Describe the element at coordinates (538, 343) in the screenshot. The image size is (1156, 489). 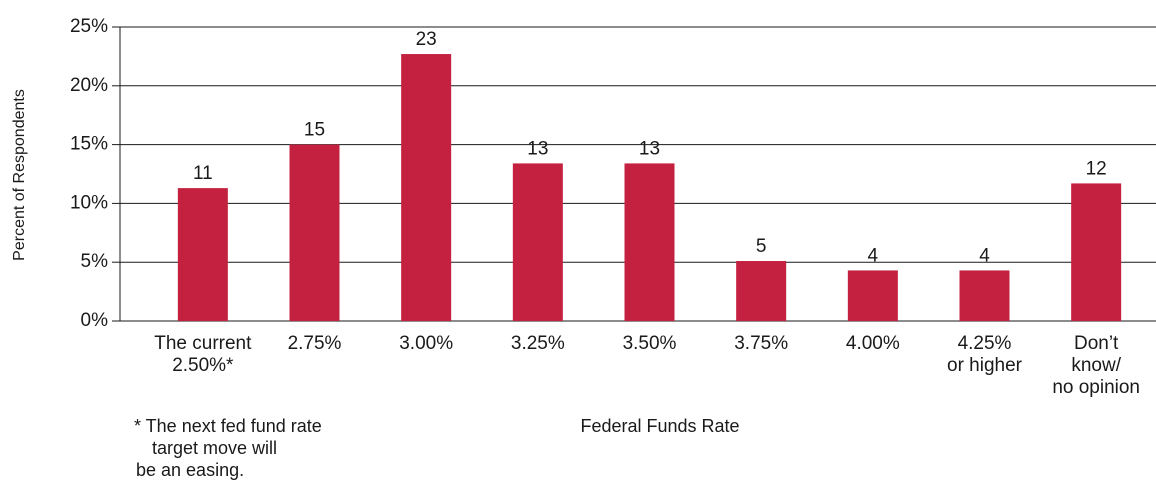
I see `x-tick-label: 3.25%` at that location.